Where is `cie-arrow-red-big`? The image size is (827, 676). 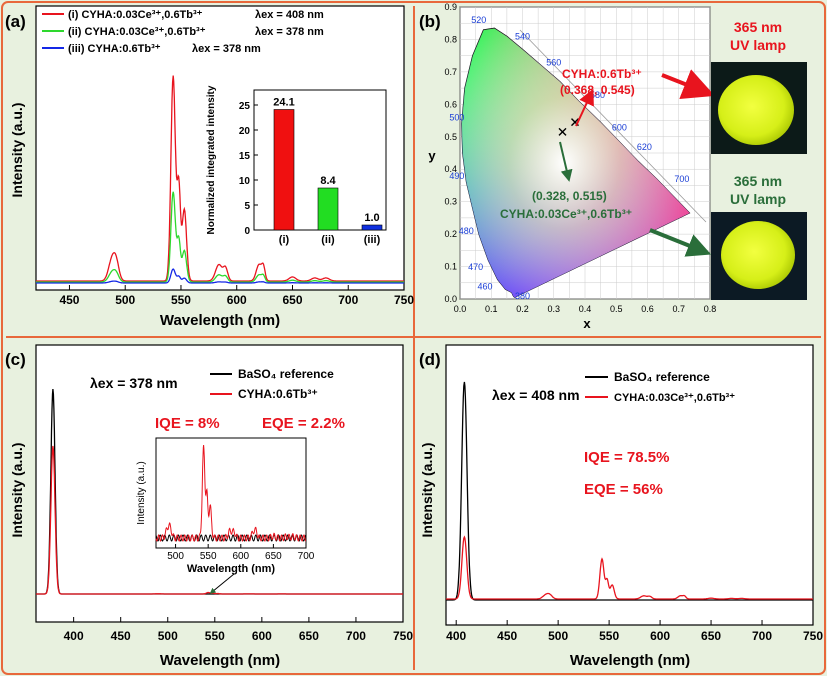 cie-arrow-red-big is located at coordinates (688, 84).